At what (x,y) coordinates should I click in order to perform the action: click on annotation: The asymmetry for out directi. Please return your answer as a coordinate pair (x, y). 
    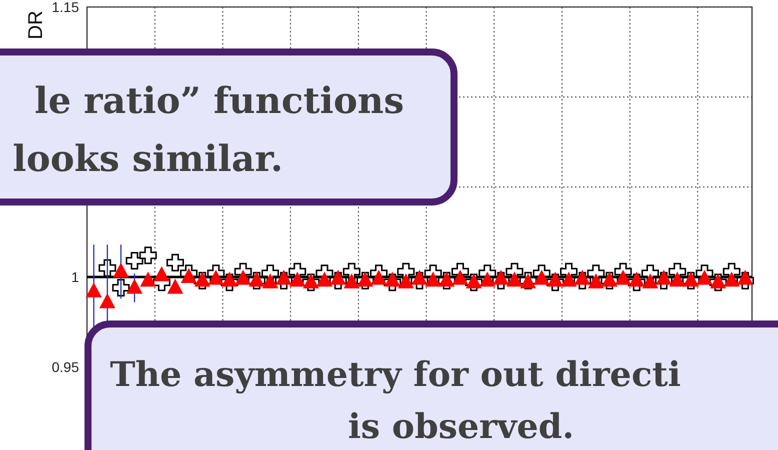
    Looking at the image, I should click on (395, 375).